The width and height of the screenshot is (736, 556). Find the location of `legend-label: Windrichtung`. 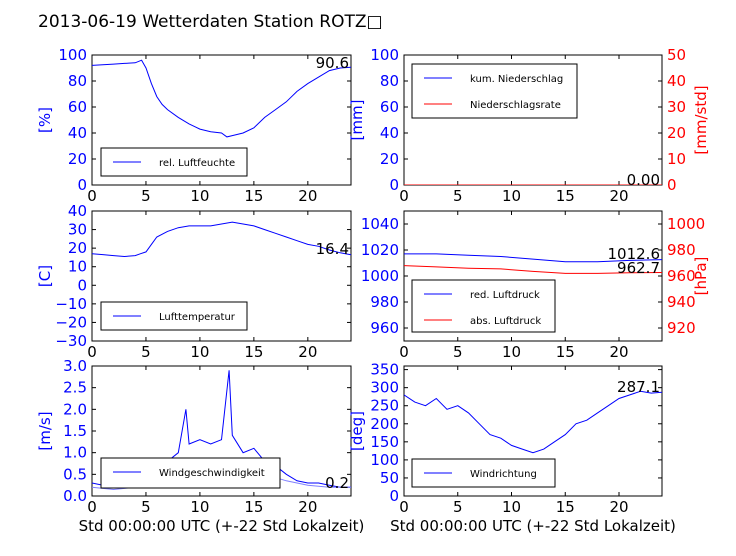

legend-label: Windrichtung is located at coordinates (503, 474).